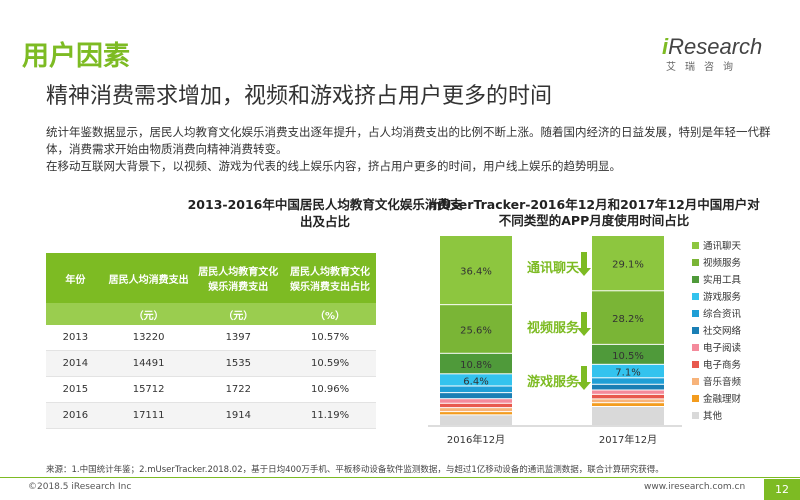  I want to click on data-label: 28.2%, so click(628, 319).